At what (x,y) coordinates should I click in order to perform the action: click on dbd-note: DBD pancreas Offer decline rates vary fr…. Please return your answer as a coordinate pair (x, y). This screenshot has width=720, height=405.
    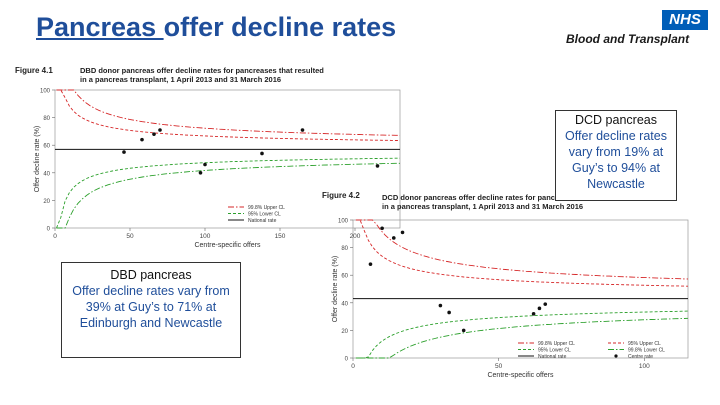
    Looking at the image, I should click on (151, 310).